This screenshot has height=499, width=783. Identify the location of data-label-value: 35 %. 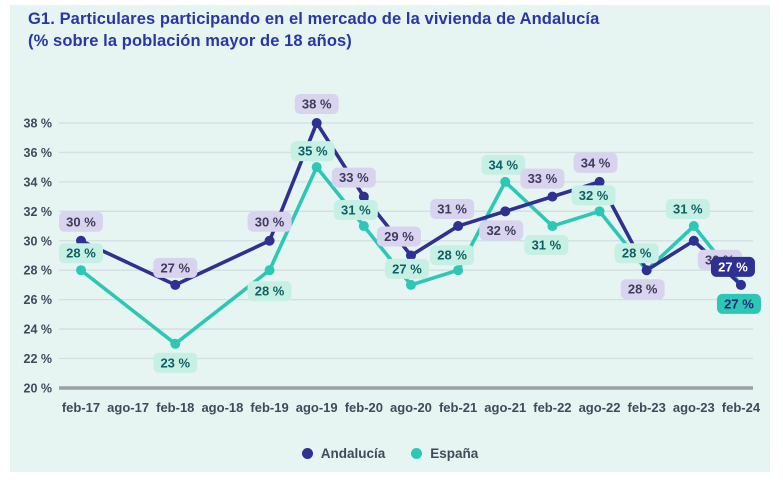
(313, 151).